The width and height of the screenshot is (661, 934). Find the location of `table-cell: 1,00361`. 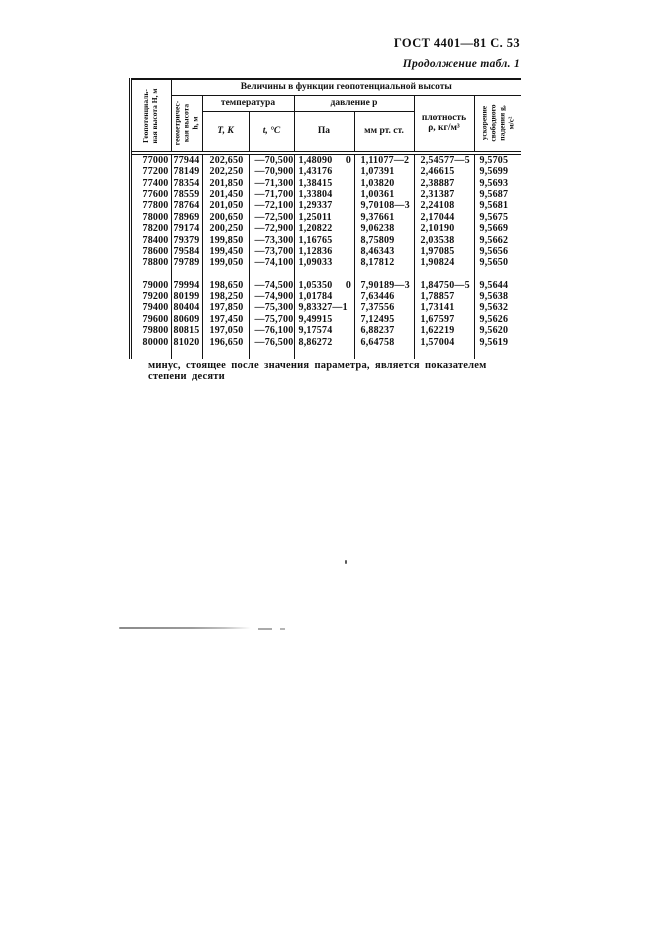

table-cell: 1,00361 is located at coordinates (384, 194).